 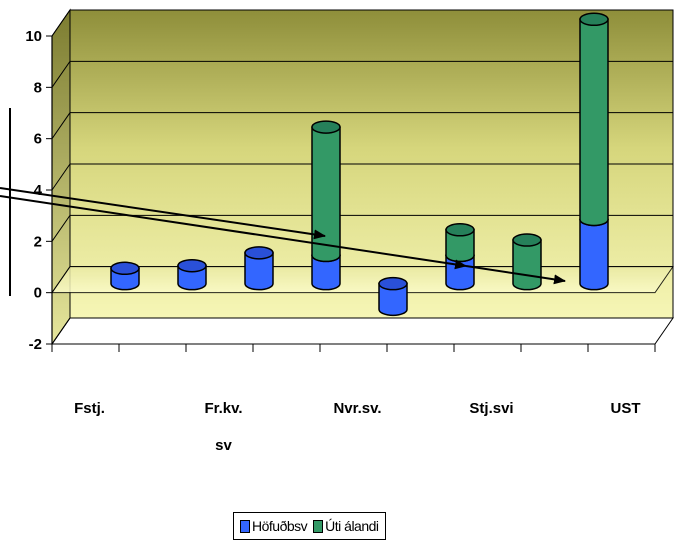 What do you see at coordinates (38, 241) in the screenshot?
I see `y-tick-label: 2` at bounding box center [38, 241].